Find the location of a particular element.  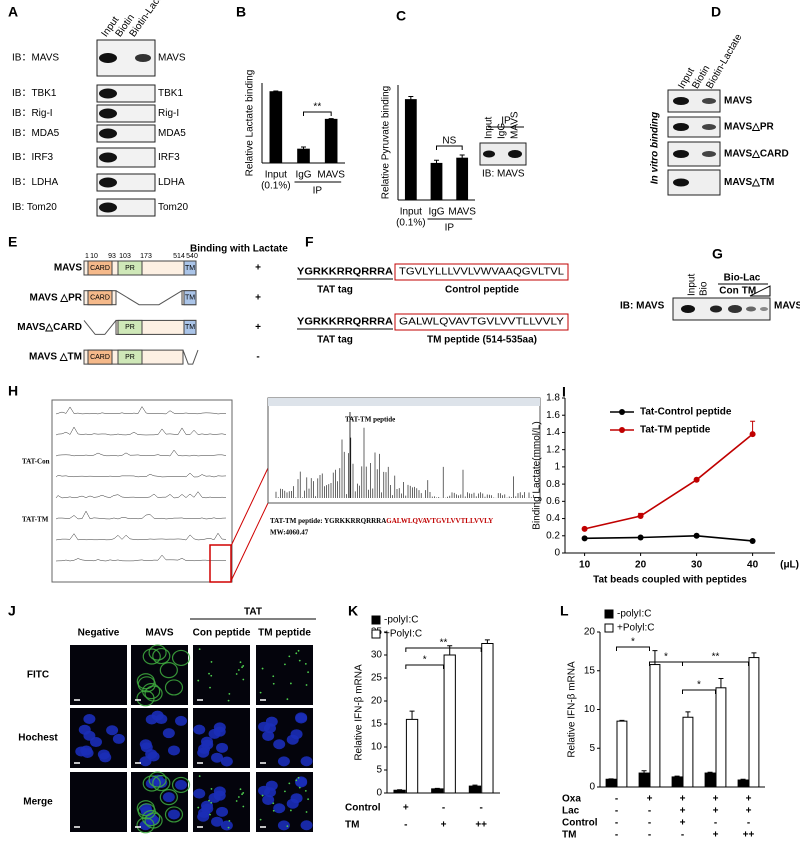

condition-name: Lac is located at coordinates (571, 811).